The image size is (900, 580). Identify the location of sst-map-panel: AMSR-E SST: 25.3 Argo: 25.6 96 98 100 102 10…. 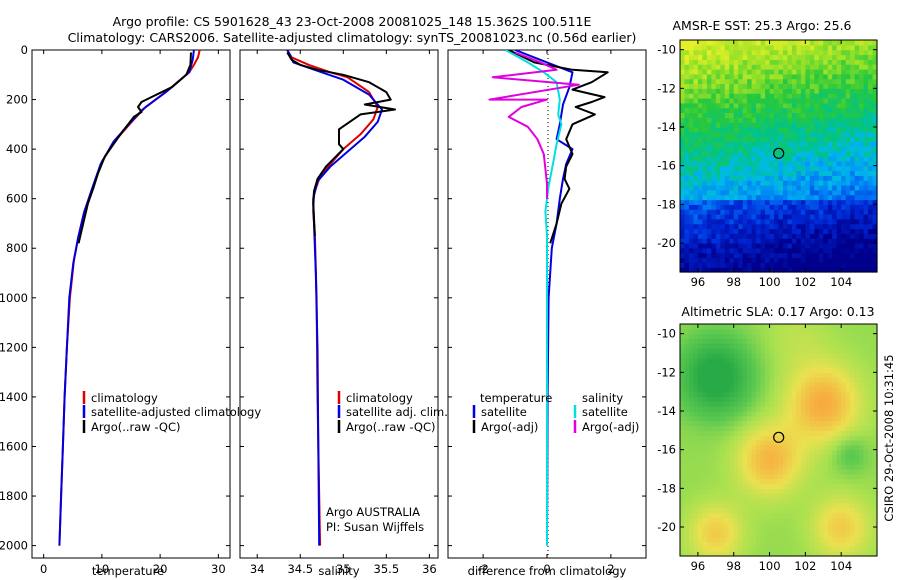
(767, 153).